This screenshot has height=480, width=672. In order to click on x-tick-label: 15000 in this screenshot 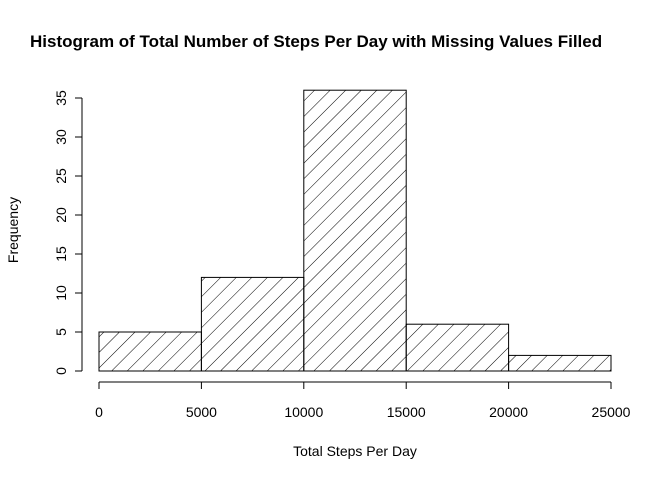, I will do `click(406, 412)`.